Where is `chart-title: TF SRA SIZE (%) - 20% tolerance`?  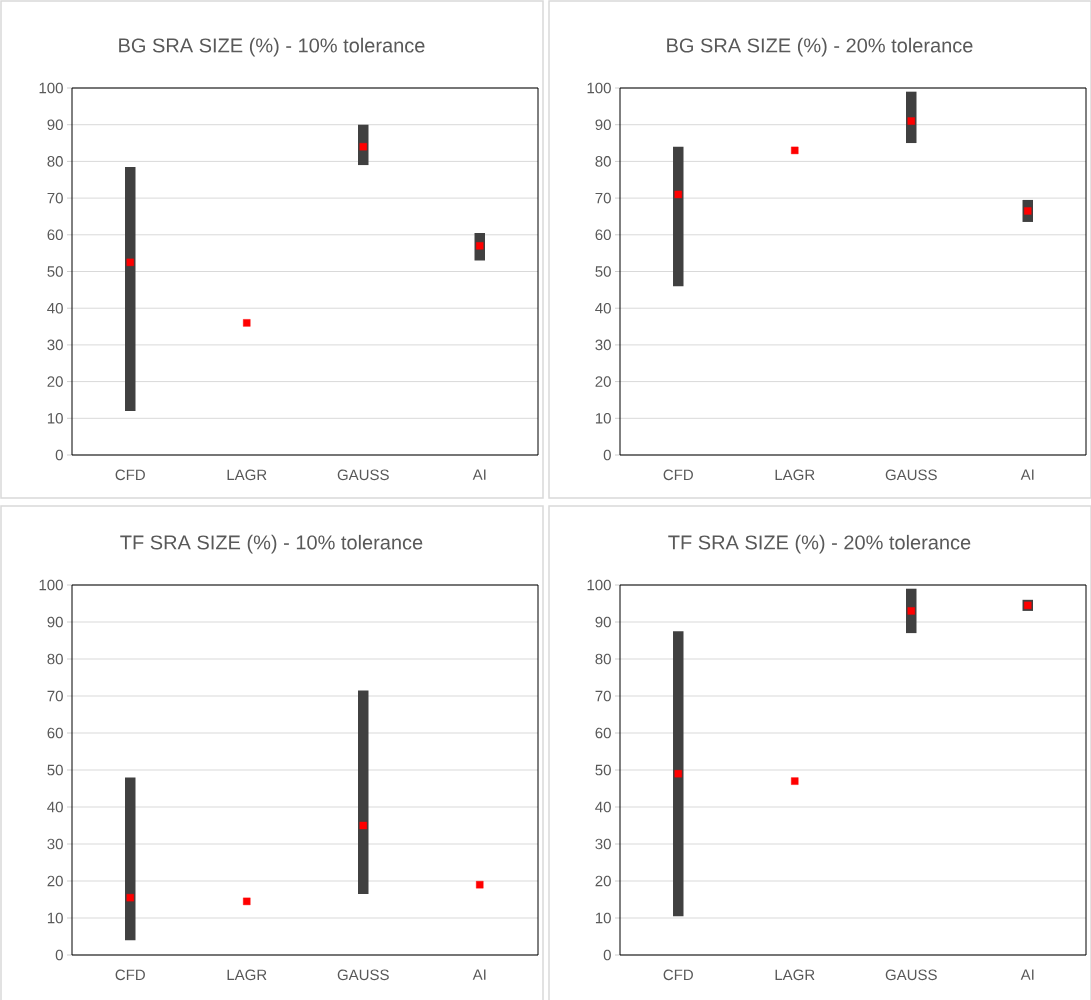
chart-title: TF SRA SIZE (%) - 20% tolerance is located at coordinates (819, 544).